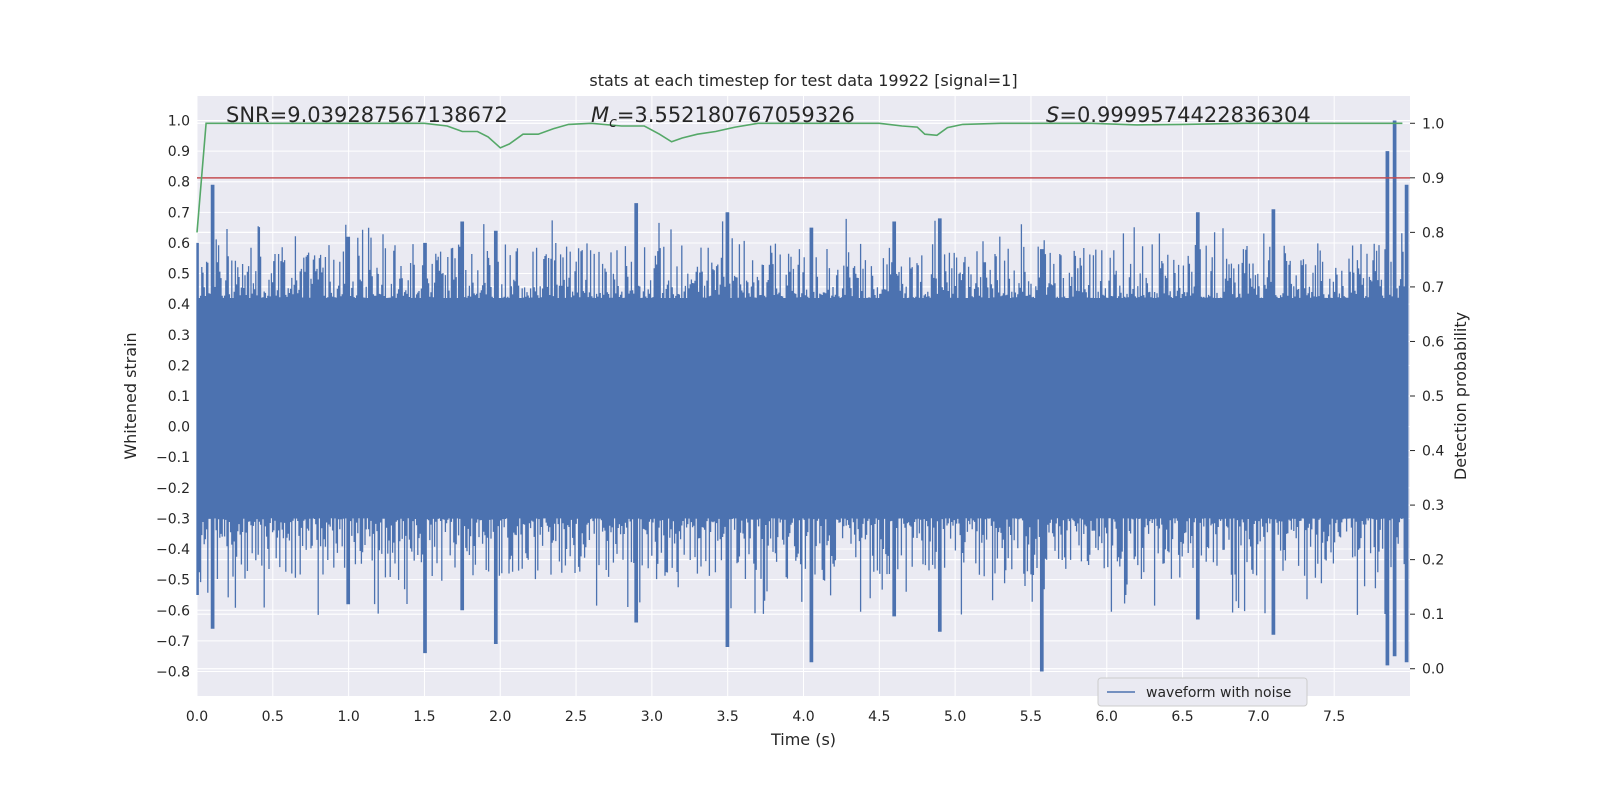 This screenshot has width=1600, height=800. I want to click on y2-tick-label: 0.0, so click(1433, 670).